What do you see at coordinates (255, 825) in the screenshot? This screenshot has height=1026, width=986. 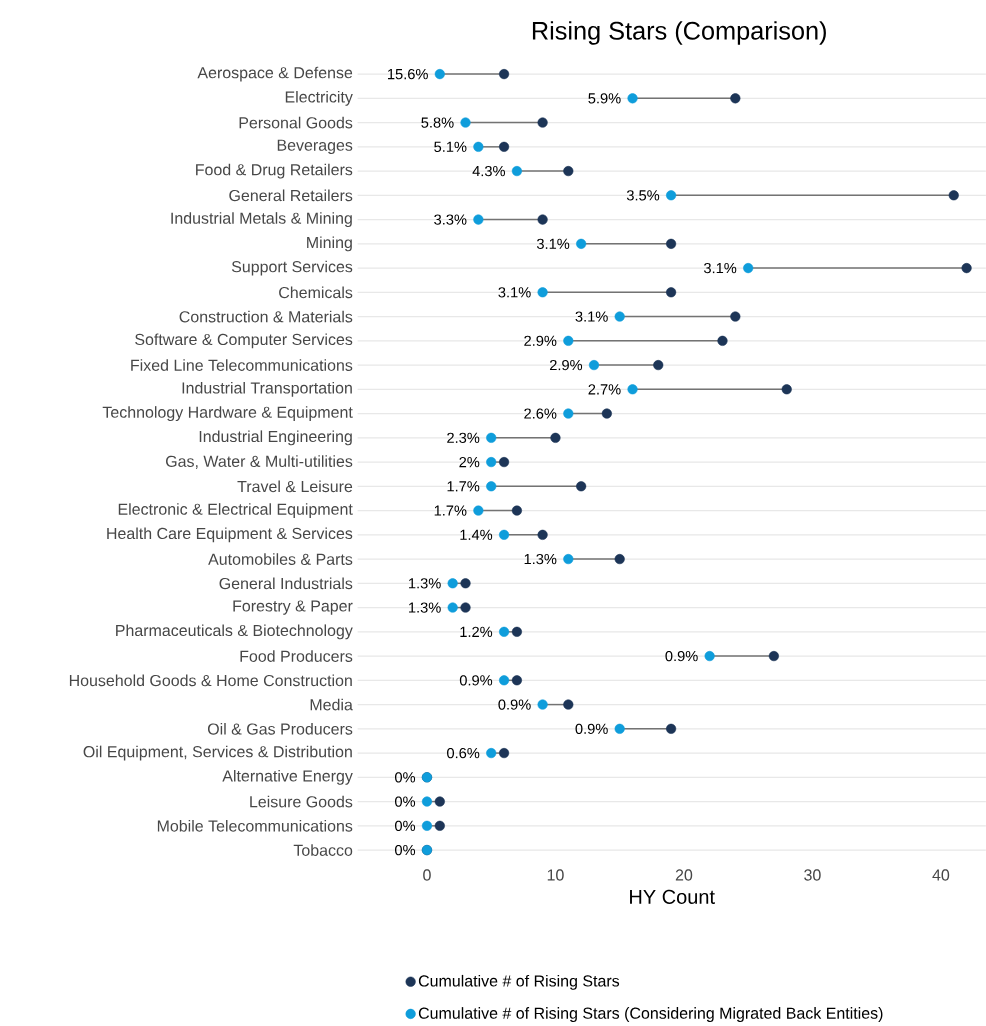 I see `y-tick-label: Mobile Telecommunications` at bounding box center [255, 825].